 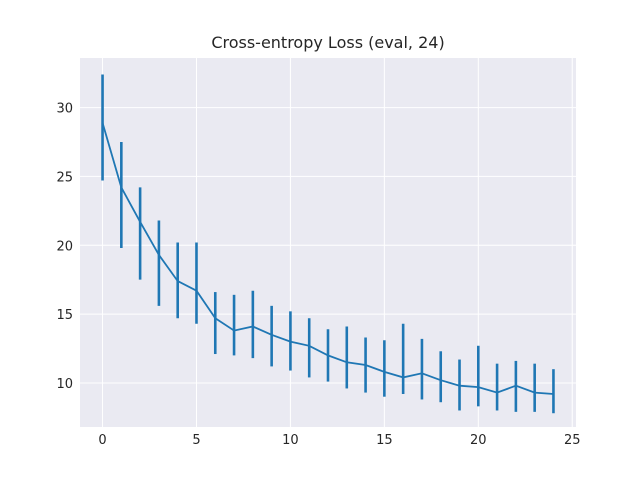 I want to click on y-tick-label: 20, so click(x=64, y=246).